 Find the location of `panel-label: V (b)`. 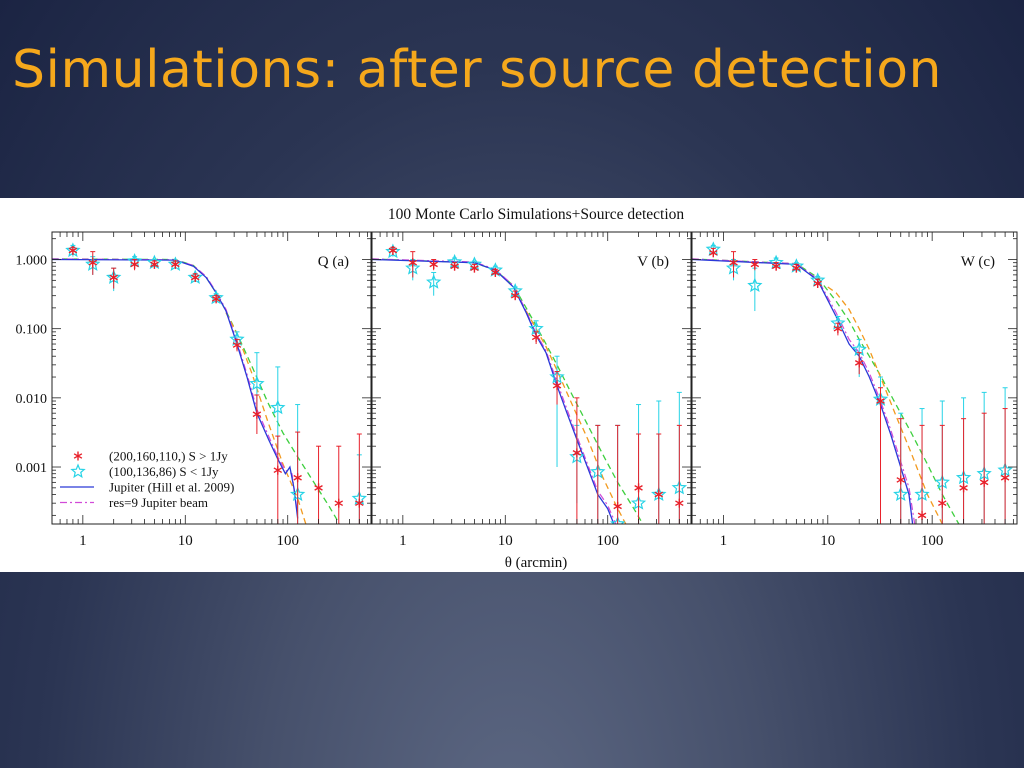

panel-label: V (b) is located at coordinates (653, 262).